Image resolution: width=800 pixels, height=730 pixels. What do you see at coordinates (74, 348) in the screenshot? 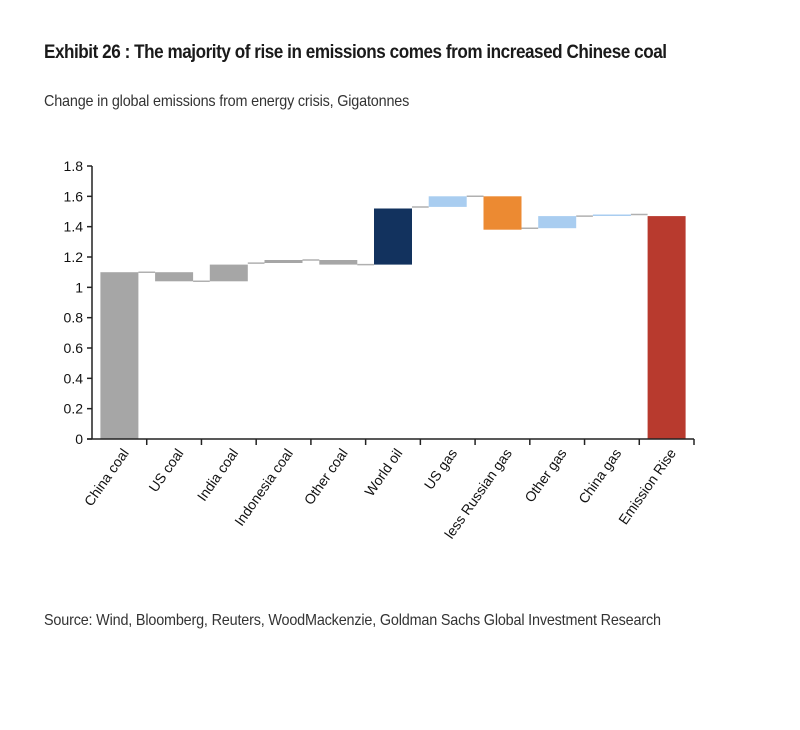
I see `y-tick-label: 0.6` at bounding box center [74, 348].